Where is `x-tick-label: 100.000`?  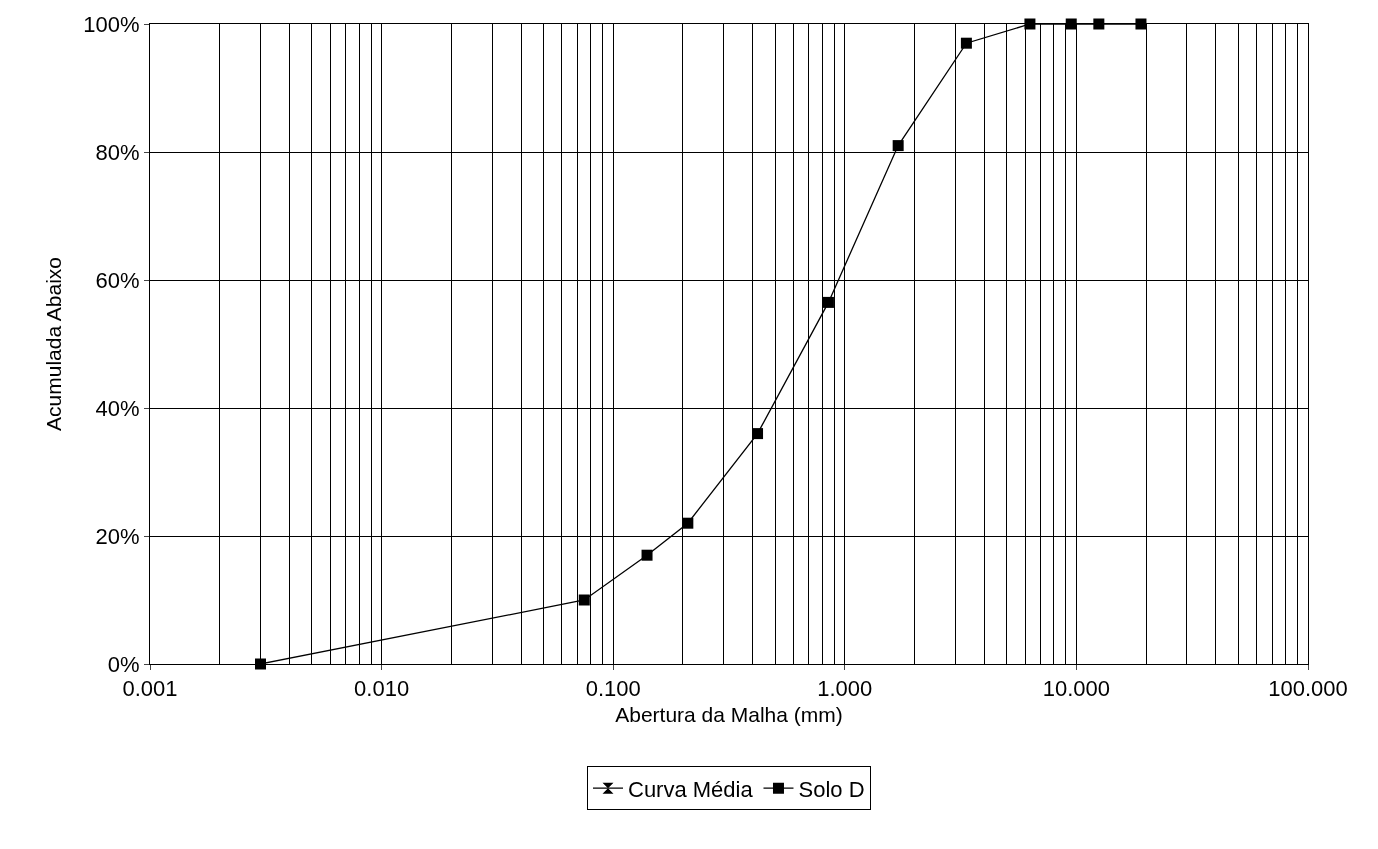 x-tick-label: 100.000 is located at coordinates (1308, 689).